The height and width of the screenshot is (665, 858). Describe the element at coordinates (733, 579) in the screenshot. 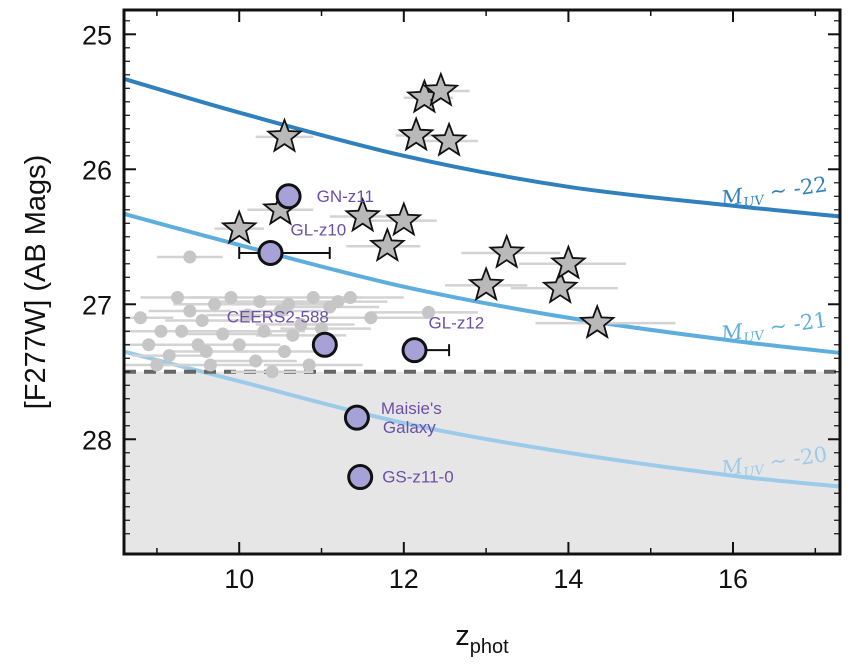

I see `x-tick-label: 16` at that location.